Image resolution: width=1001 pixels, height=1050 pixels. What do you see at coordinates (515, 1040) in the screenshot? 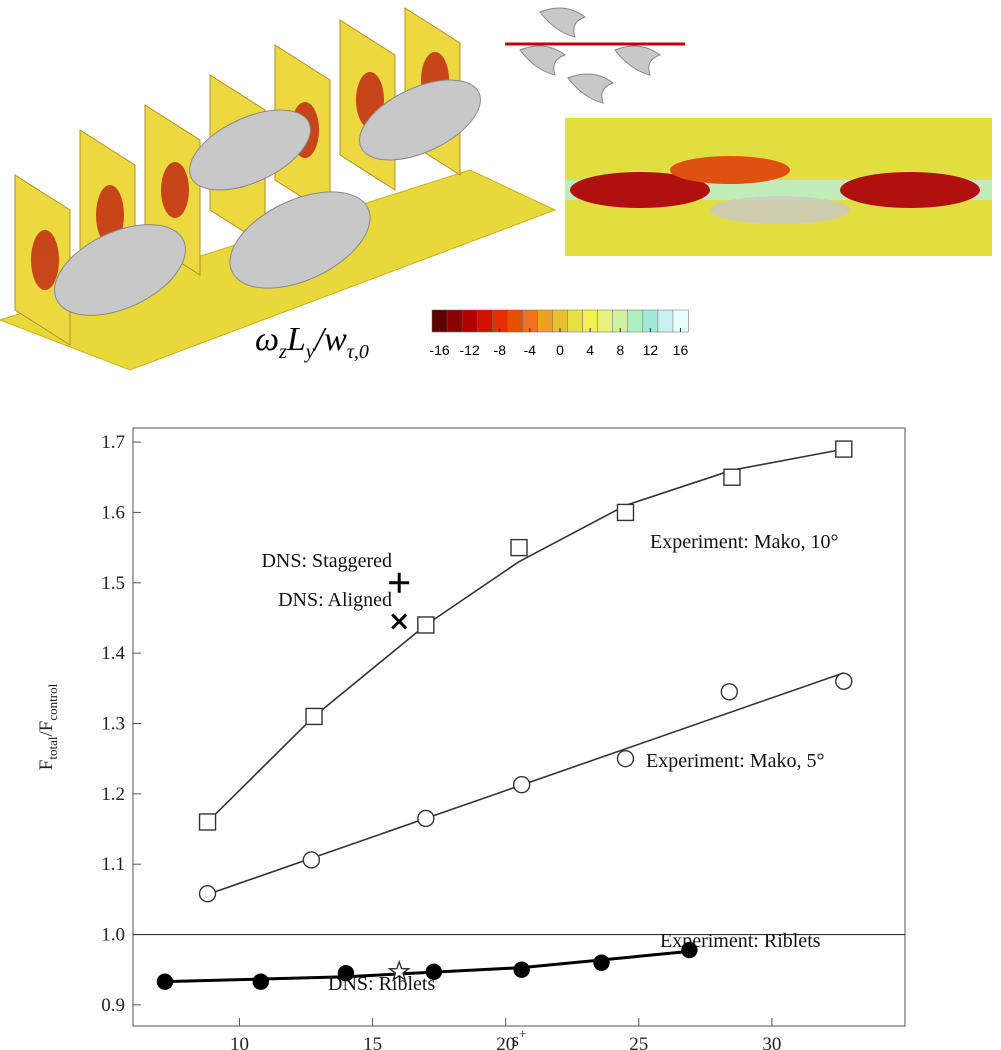
I see `x-label-base: s` at bounding box center [515, 1040].